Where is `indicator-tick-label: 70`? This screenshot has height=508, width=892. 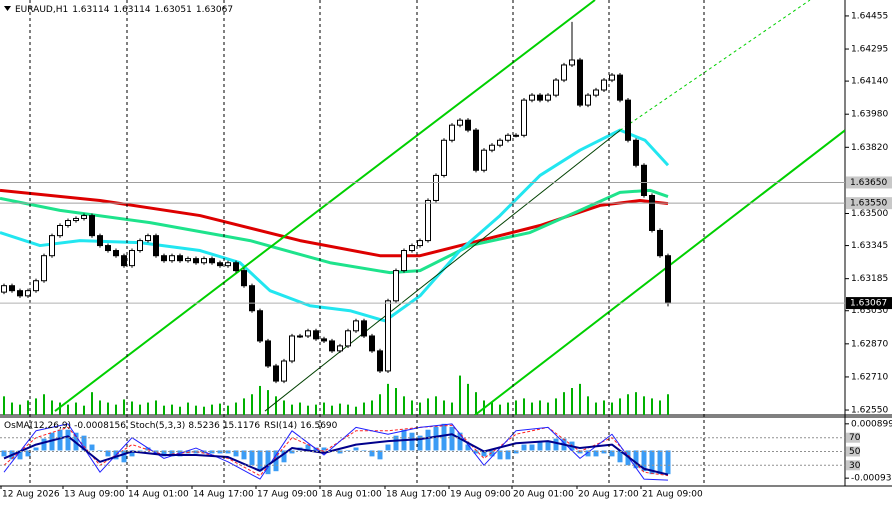 indicator-tick-label: 70 is located at coordinates (855, 438).